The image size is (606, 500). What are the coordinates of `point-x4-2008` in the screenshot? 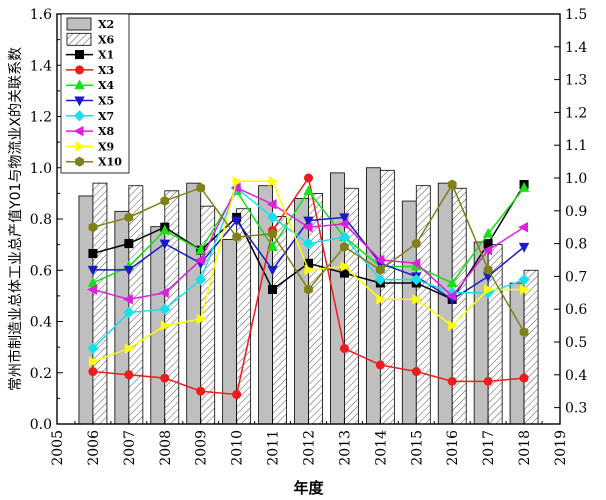 It's located at (164, 229).